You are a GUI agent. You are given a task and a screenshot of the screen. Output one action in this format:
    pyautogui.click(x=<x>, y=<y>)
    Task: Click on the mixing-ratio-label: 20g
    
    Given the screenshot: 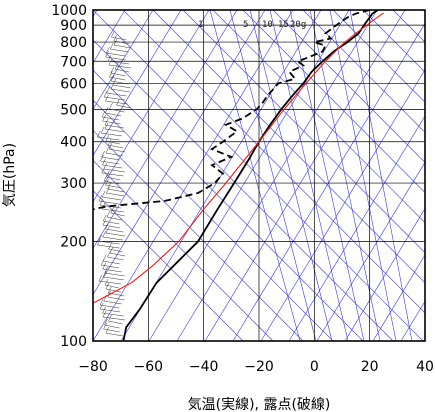 What is the action you would take?
    pyautogui.click(x=298, y=25)
    